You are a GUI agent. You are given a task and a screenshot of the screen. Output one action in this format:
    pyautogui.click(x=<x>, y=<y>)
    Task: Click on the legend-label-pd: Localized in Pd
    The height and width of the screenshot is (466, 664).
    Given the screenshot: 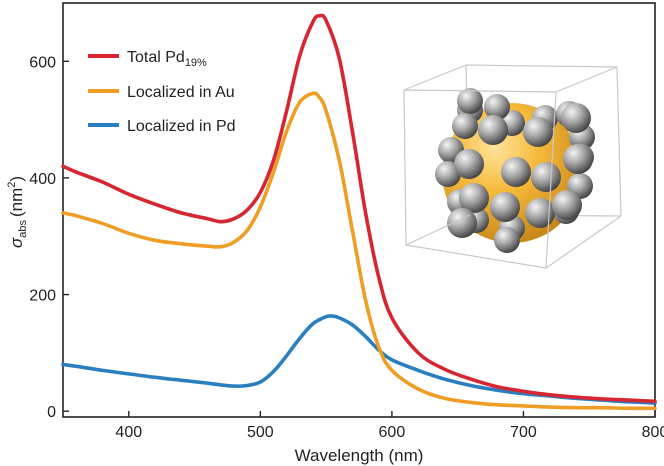 What is the action you would take?
    pyautogui.click(x=181, y=126)
    